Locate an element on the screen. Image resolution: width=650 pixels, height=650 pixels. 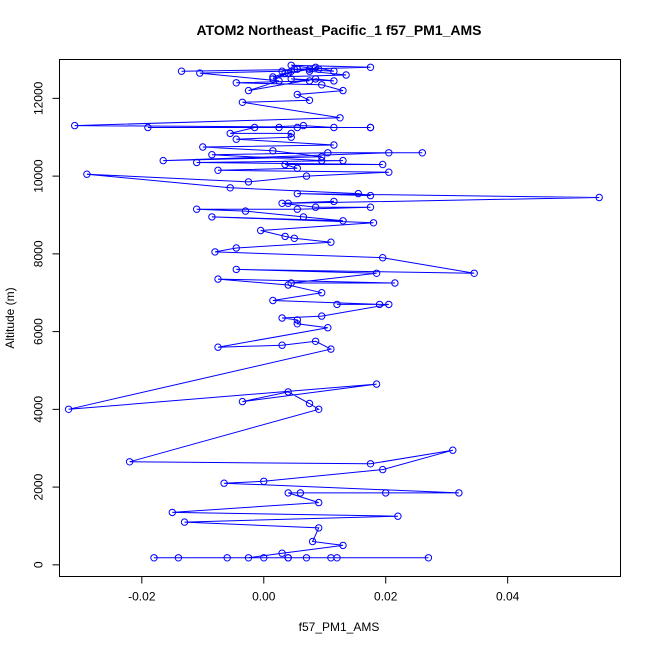
x-tick-label: 0.04 is located at coordinates (508, 597).